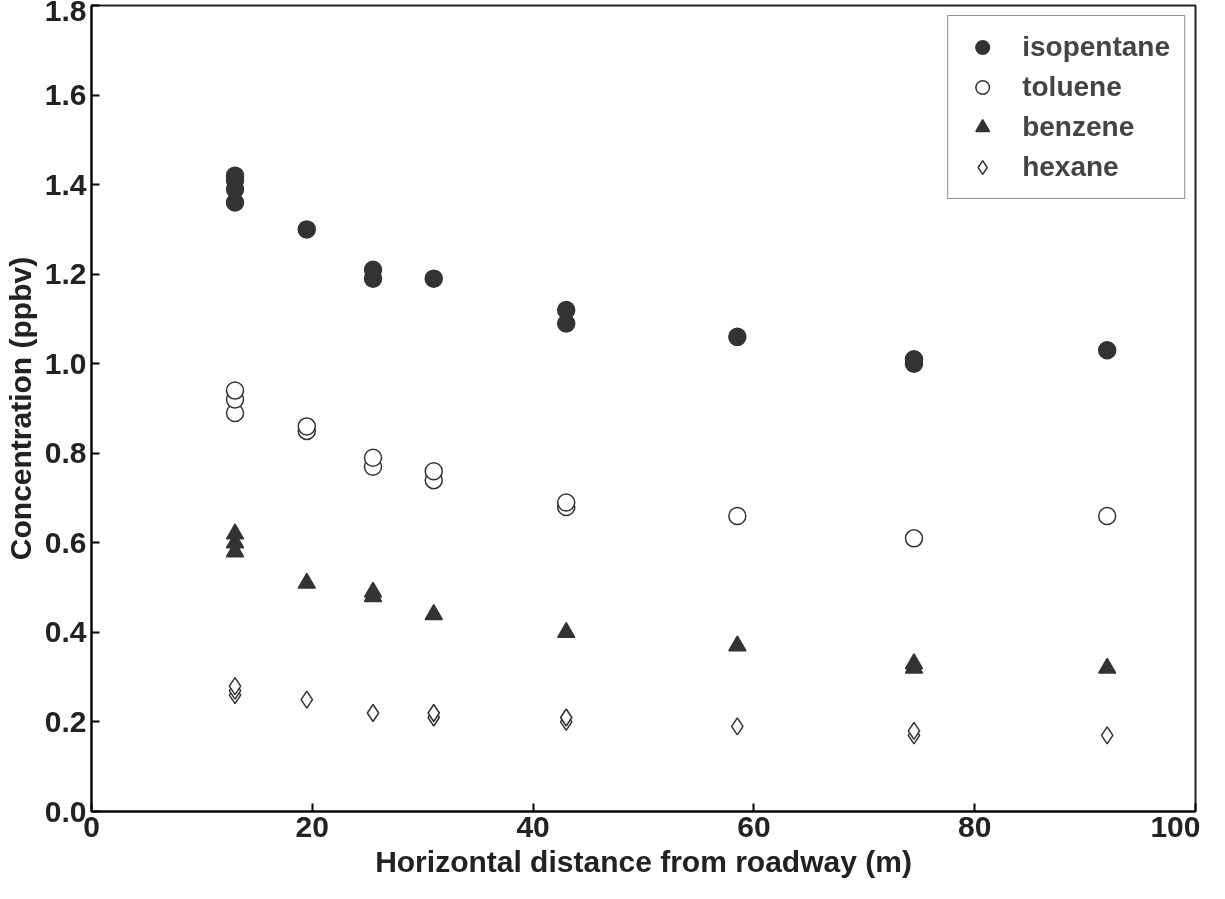 This screenshot has height=899, width=1225. I want to click on y-tick-label: 1.0, so click(65, 363).